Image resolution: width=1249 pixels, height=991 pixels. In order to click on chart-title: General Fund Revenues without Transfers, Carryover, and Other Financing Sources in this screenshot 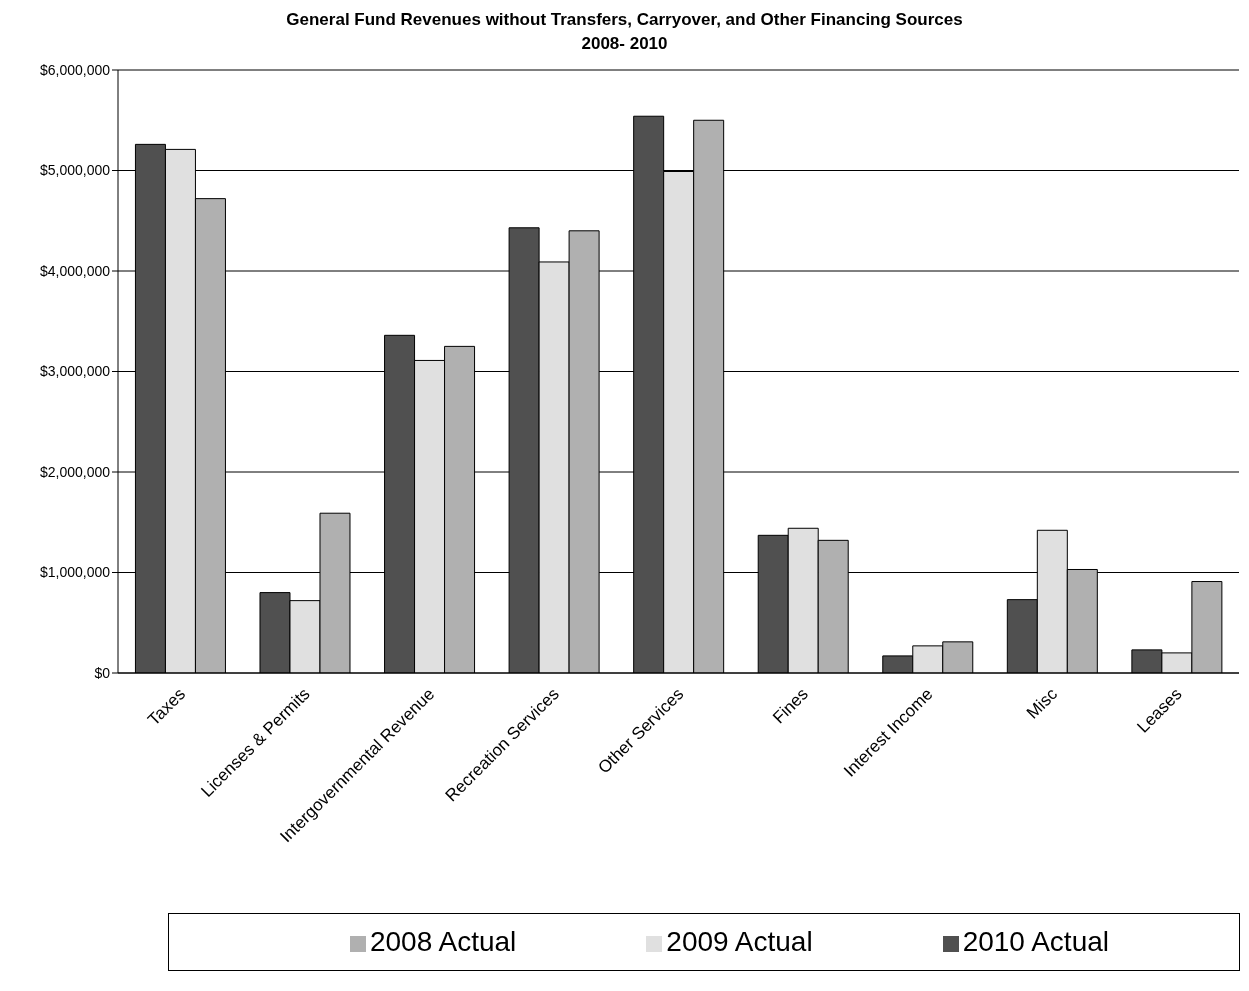, I will do `click(624, 20)`.